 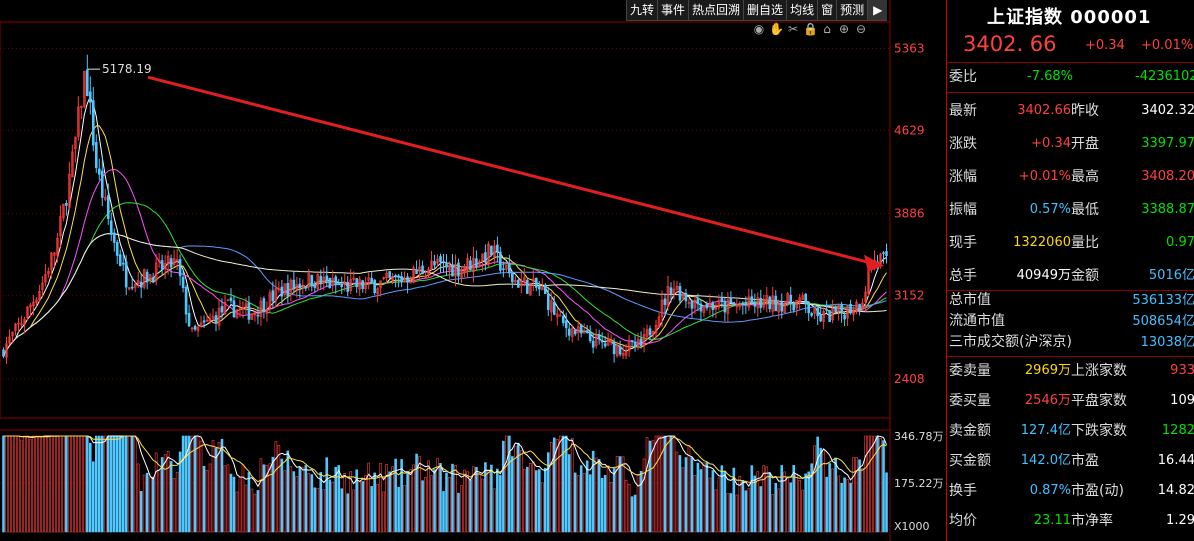 I want to click on zoom-in-icon: ⊕, so click(x=844, y=29).